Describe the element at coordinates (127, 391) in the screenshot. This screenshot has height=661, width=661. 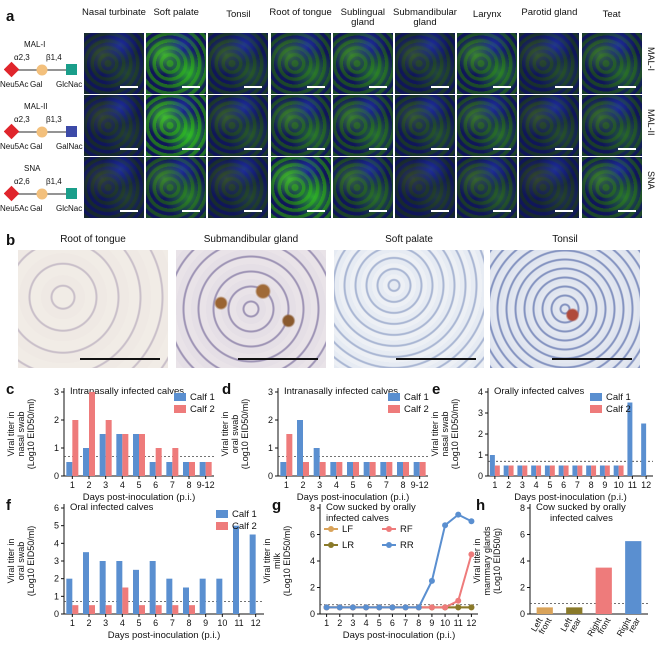
I see `chart-title: Intranasally infected calves` at that location.